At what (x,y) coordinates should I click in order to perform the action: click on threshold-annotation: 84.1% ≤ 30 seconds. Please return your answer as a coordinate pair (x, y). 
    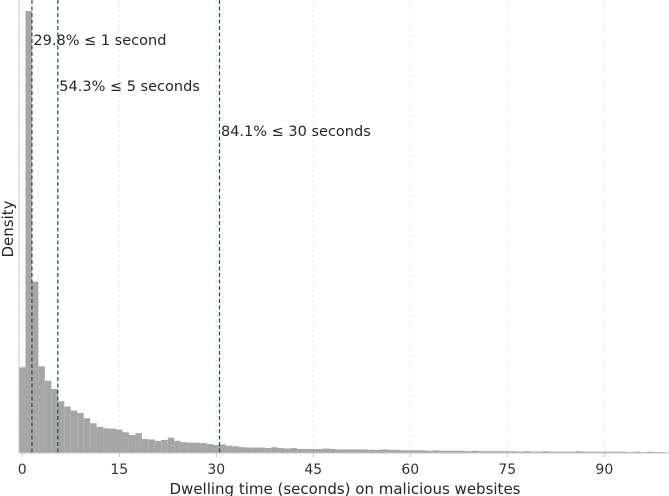
    Looking at the image, I should click on (296, 132).